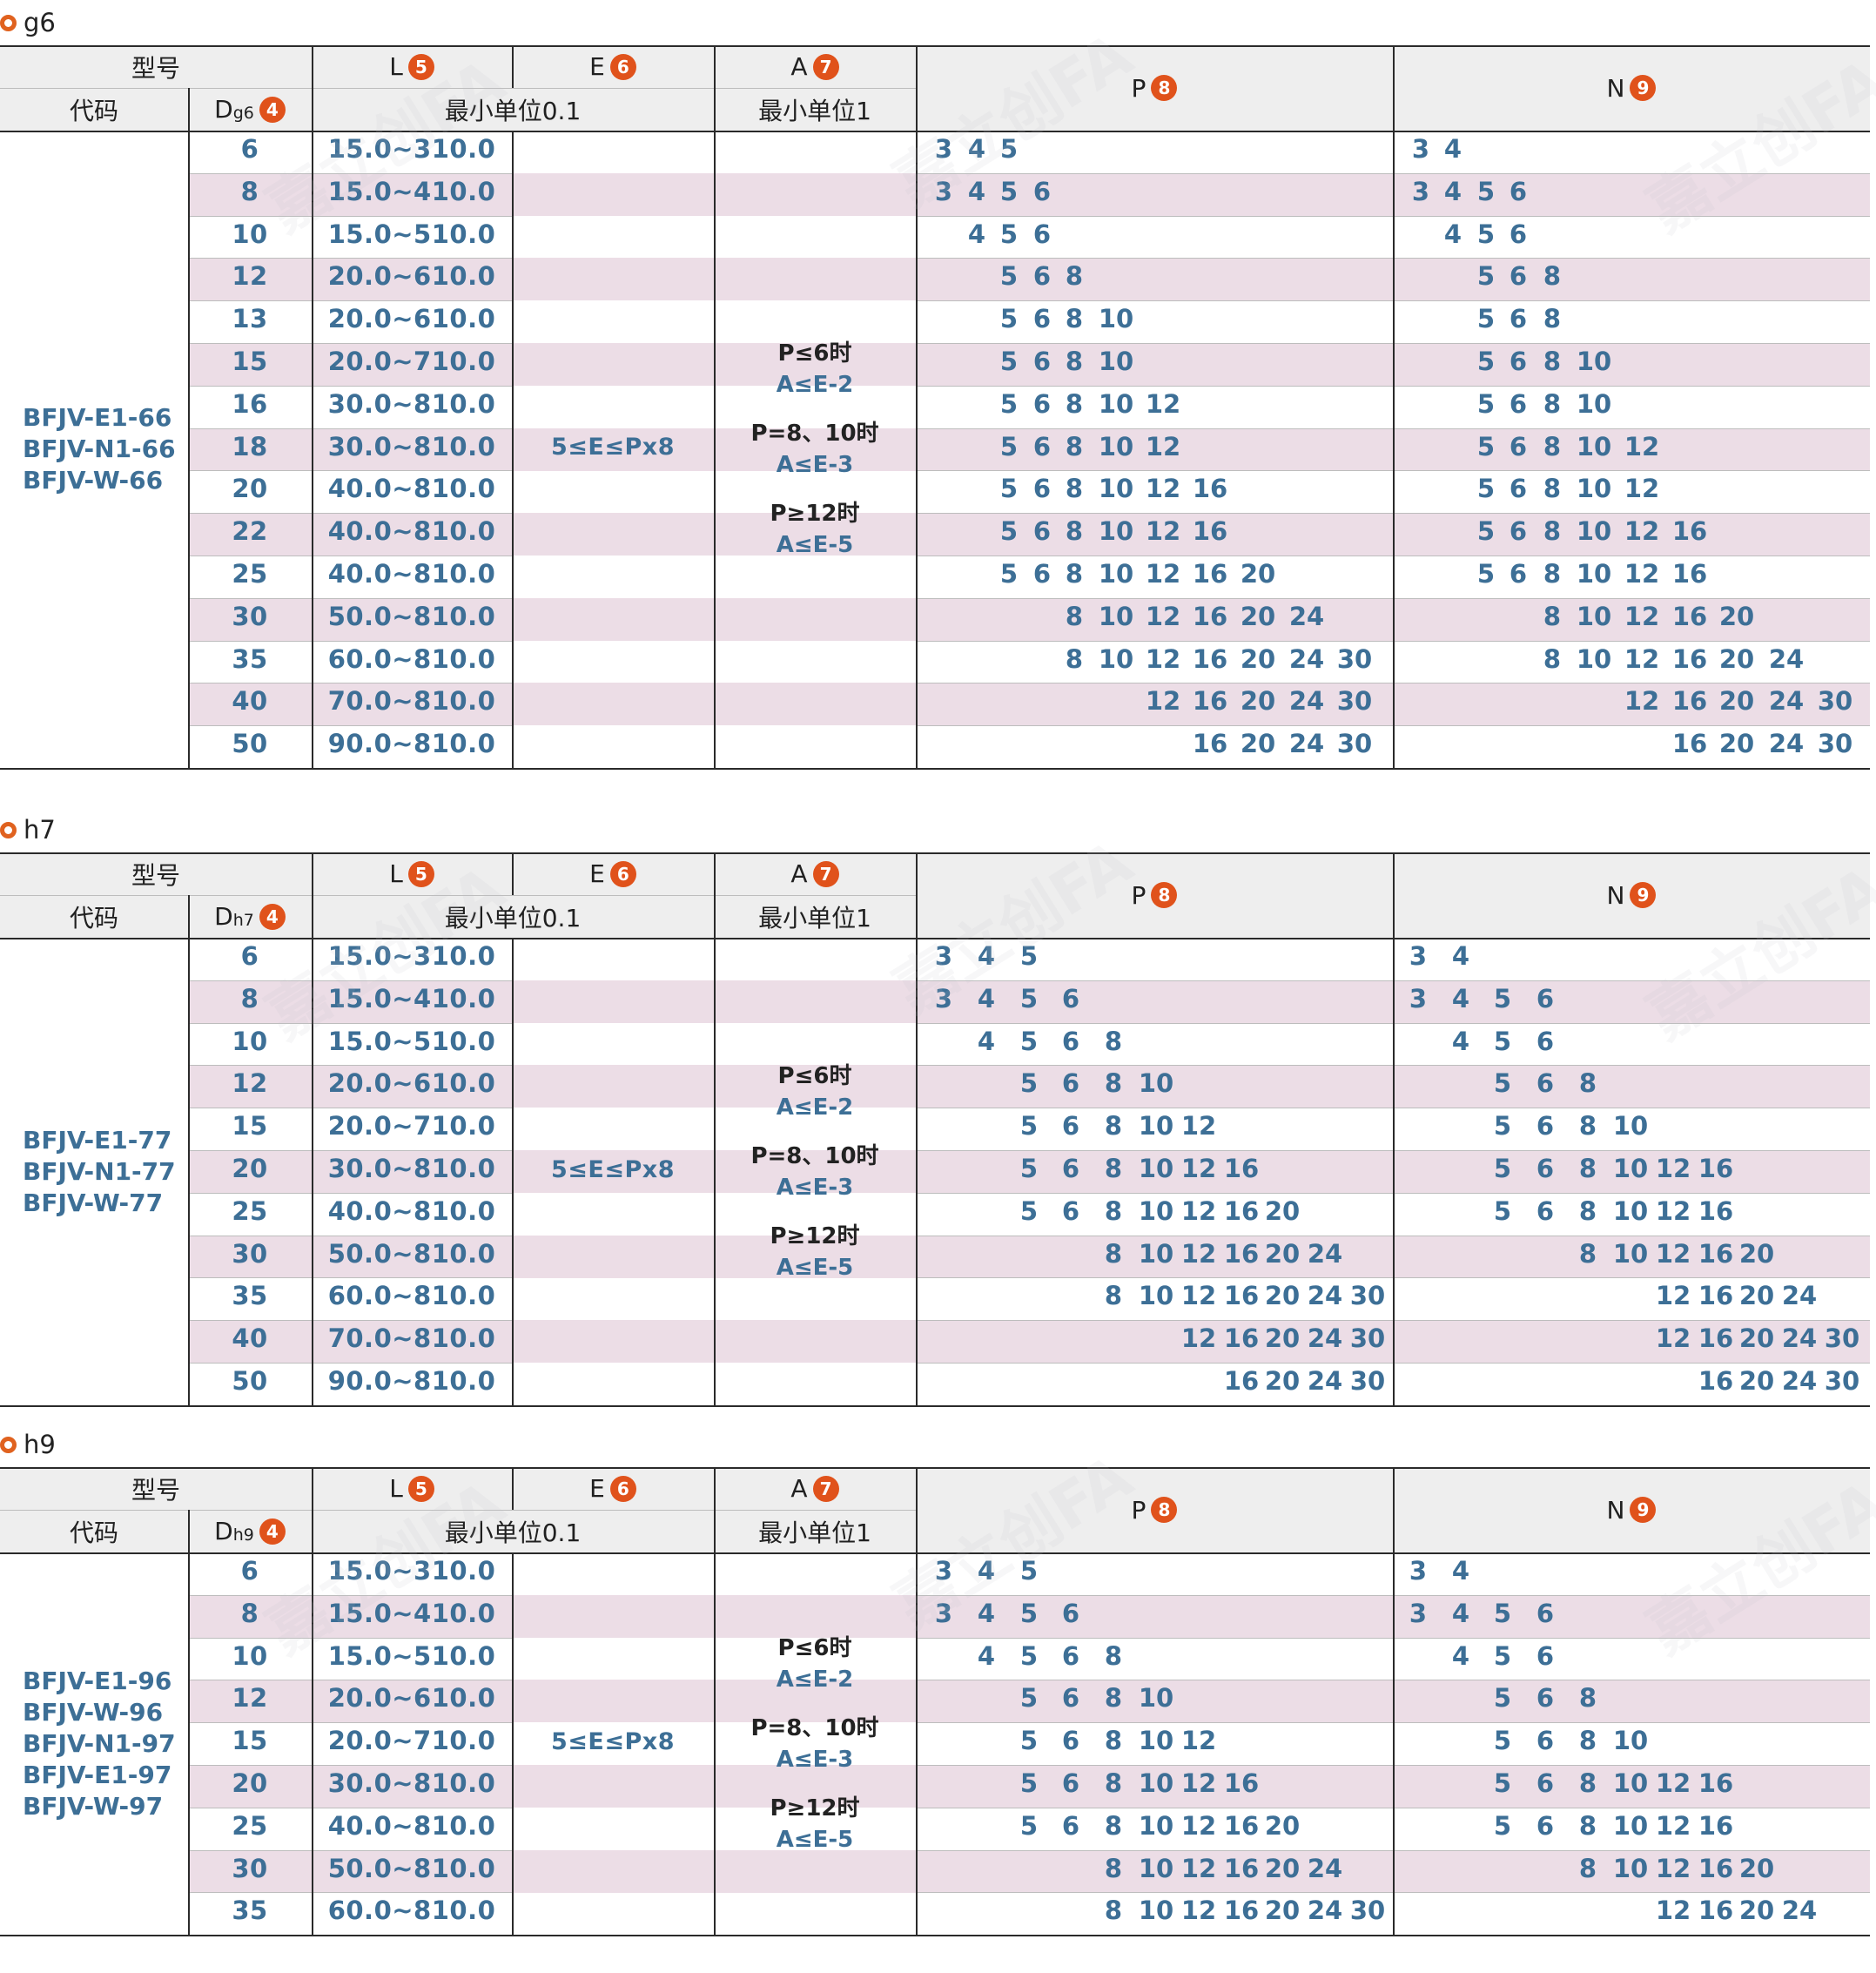 This screenshot has width=1876, height=1973. I want to click on circled-number-4: 4, so click(272, 110).